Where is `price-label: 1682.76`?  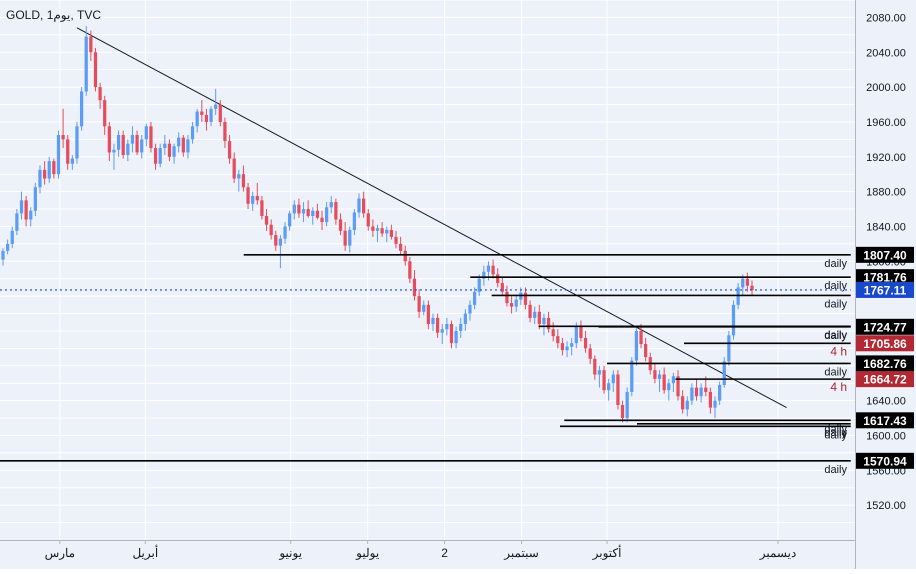
price-label: 1682.76 is located at coordinates (885, 363).